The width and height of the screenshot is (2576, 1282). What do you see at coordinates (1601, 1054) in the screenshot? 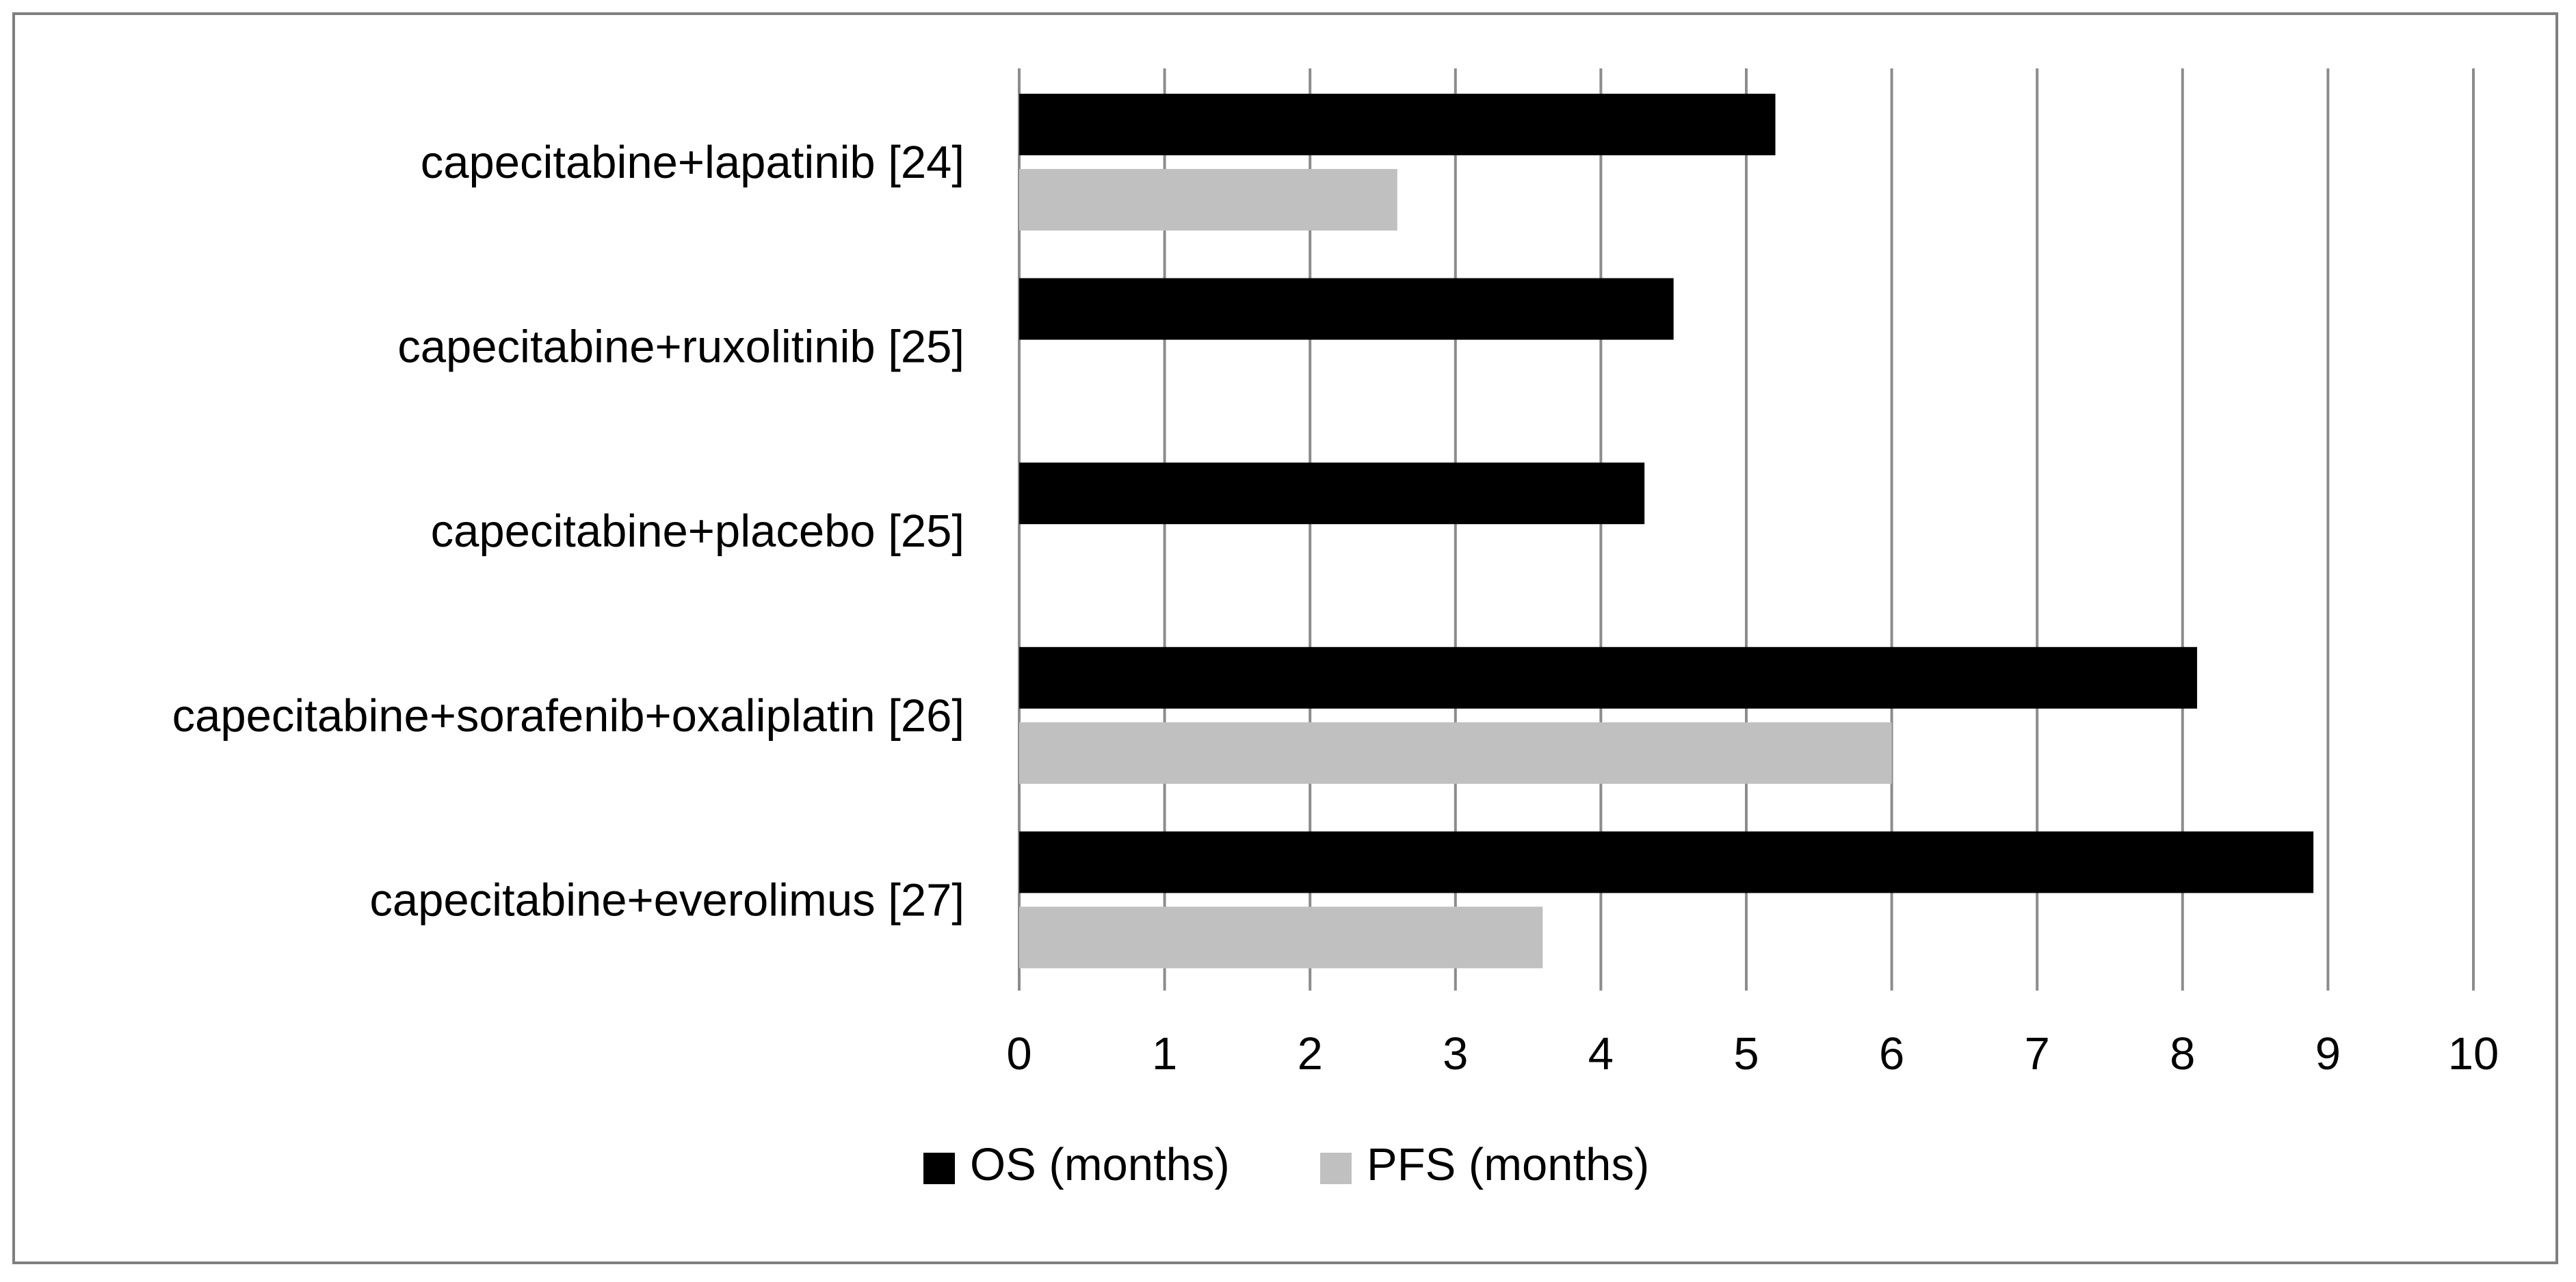
I see `x-tick-label: 4` at bounding box center [1601, 1054].